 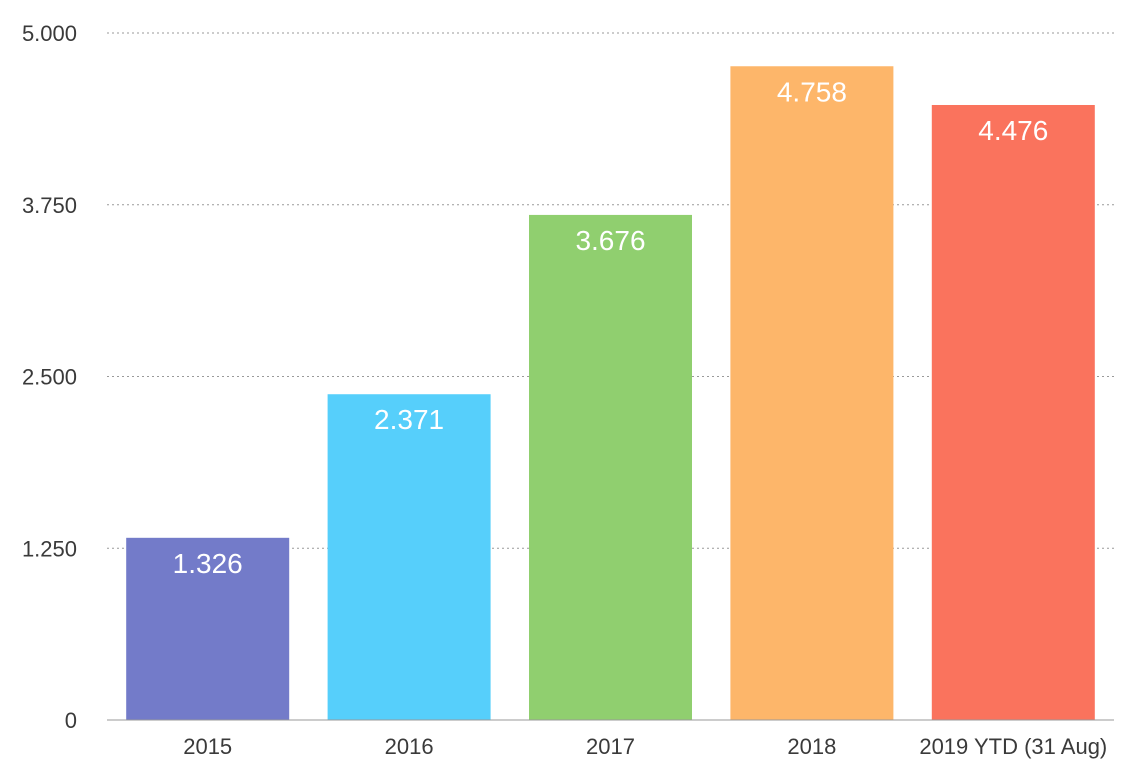 I want to click on bar-2015, so click(x=208, y=628).